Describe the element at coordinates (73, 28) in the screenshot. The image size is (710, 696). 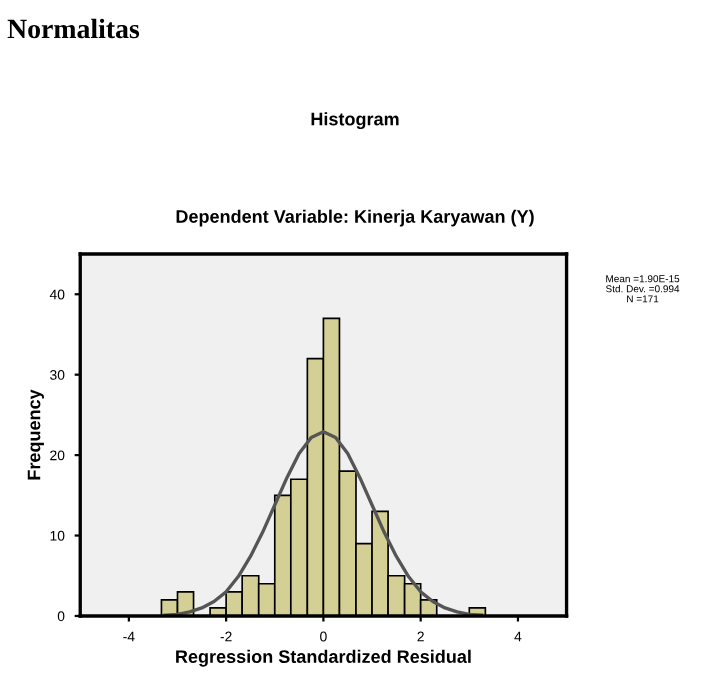
I see `text: Normalitas` at that location.